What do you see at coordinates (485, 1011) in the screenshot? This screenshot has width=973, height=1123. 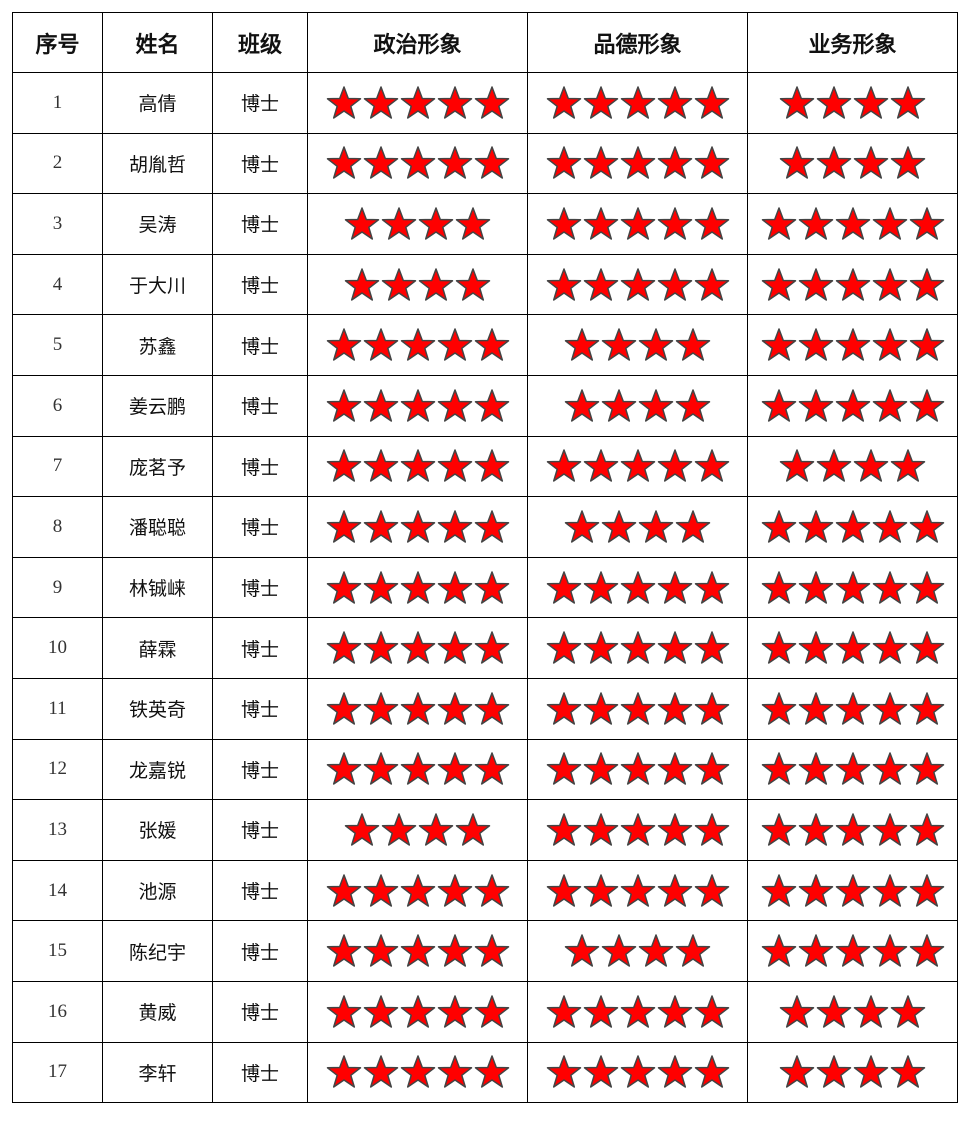 I see `table-row: 16 黄威 博士` at bounding box center [485, 1011].